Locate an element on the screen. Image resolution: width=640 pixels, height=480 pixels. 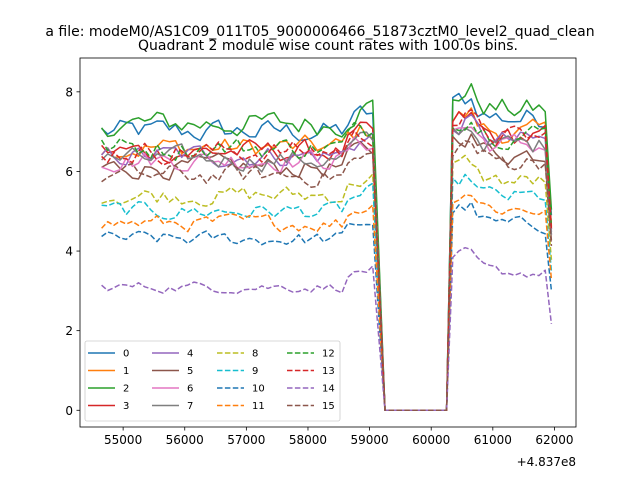
legend-label: 10 is located at coordinates (258, 389).